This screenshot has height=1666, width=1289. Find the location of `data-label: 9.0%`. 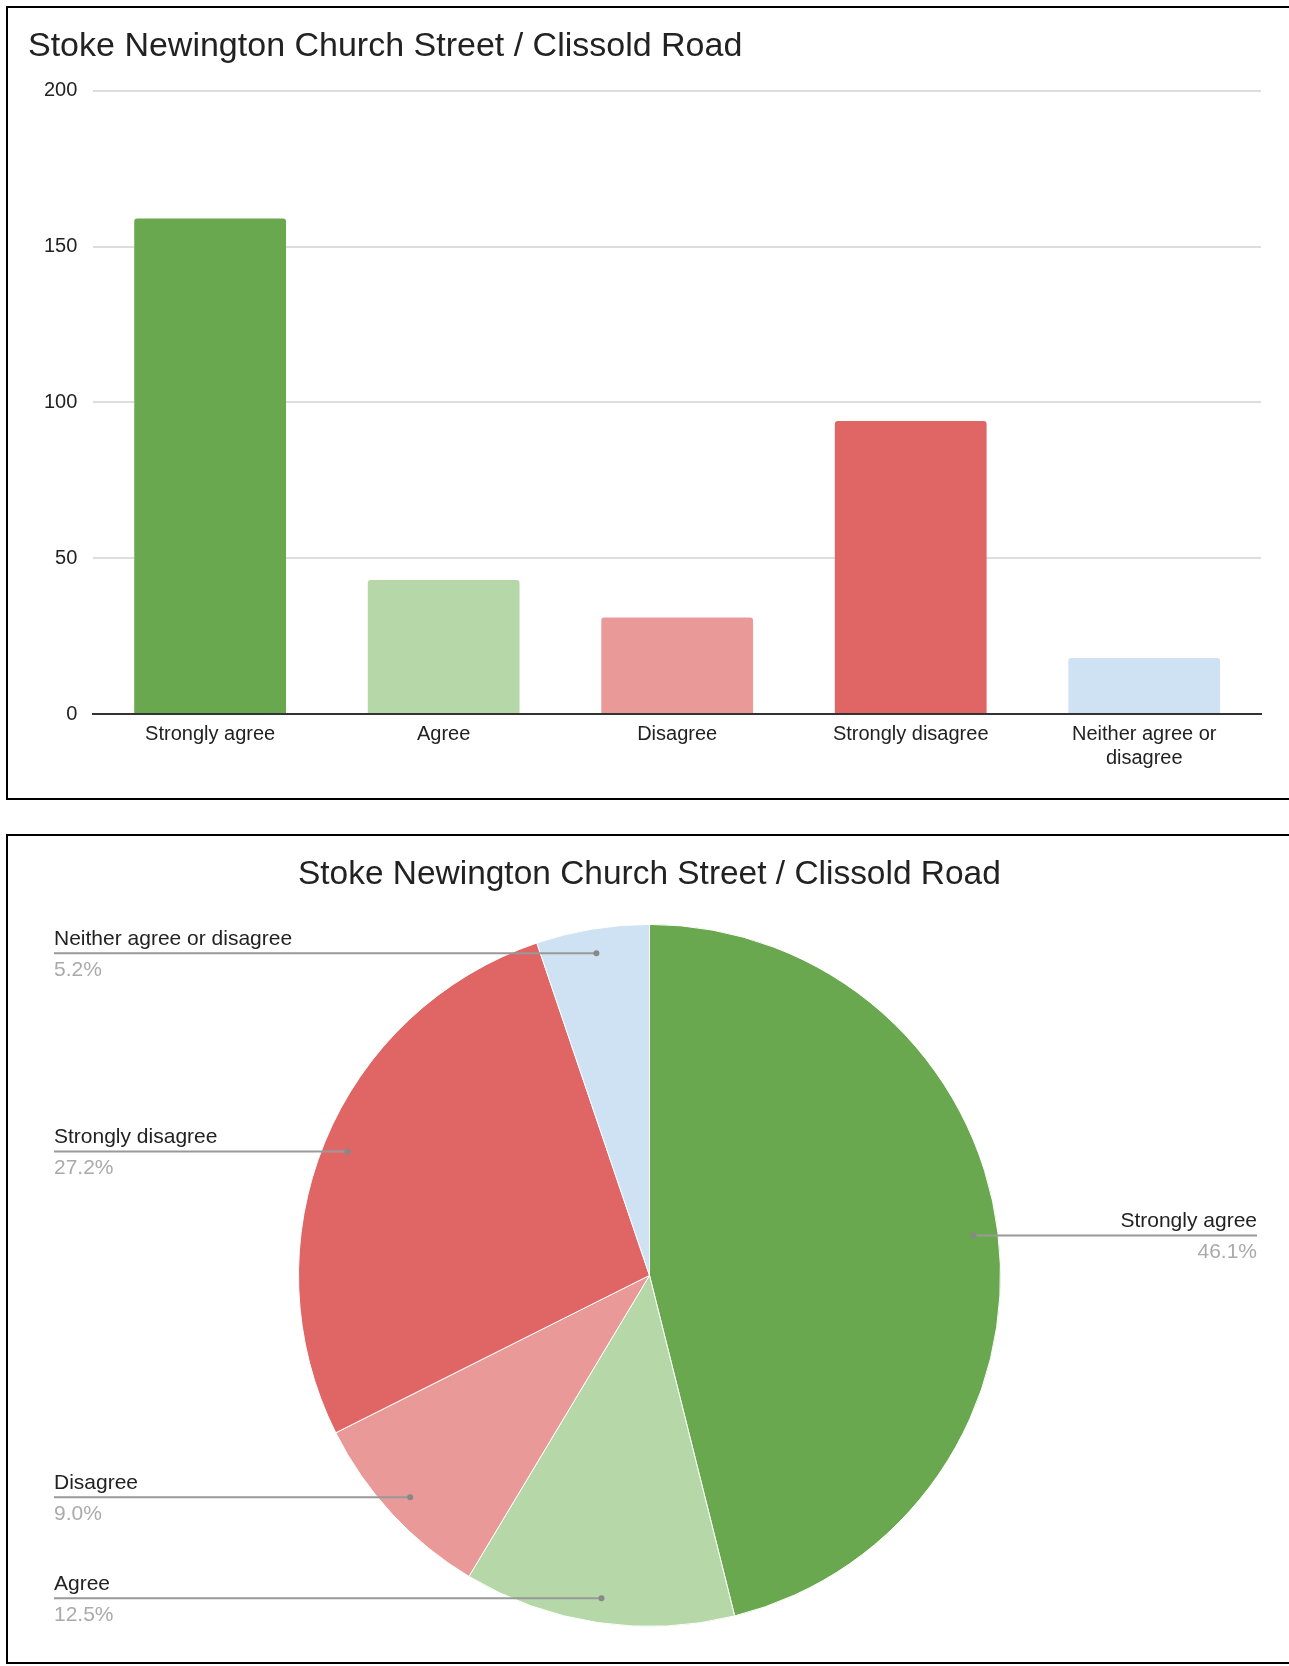

data-label: 9.0% is located at coordinates (78, 1512).